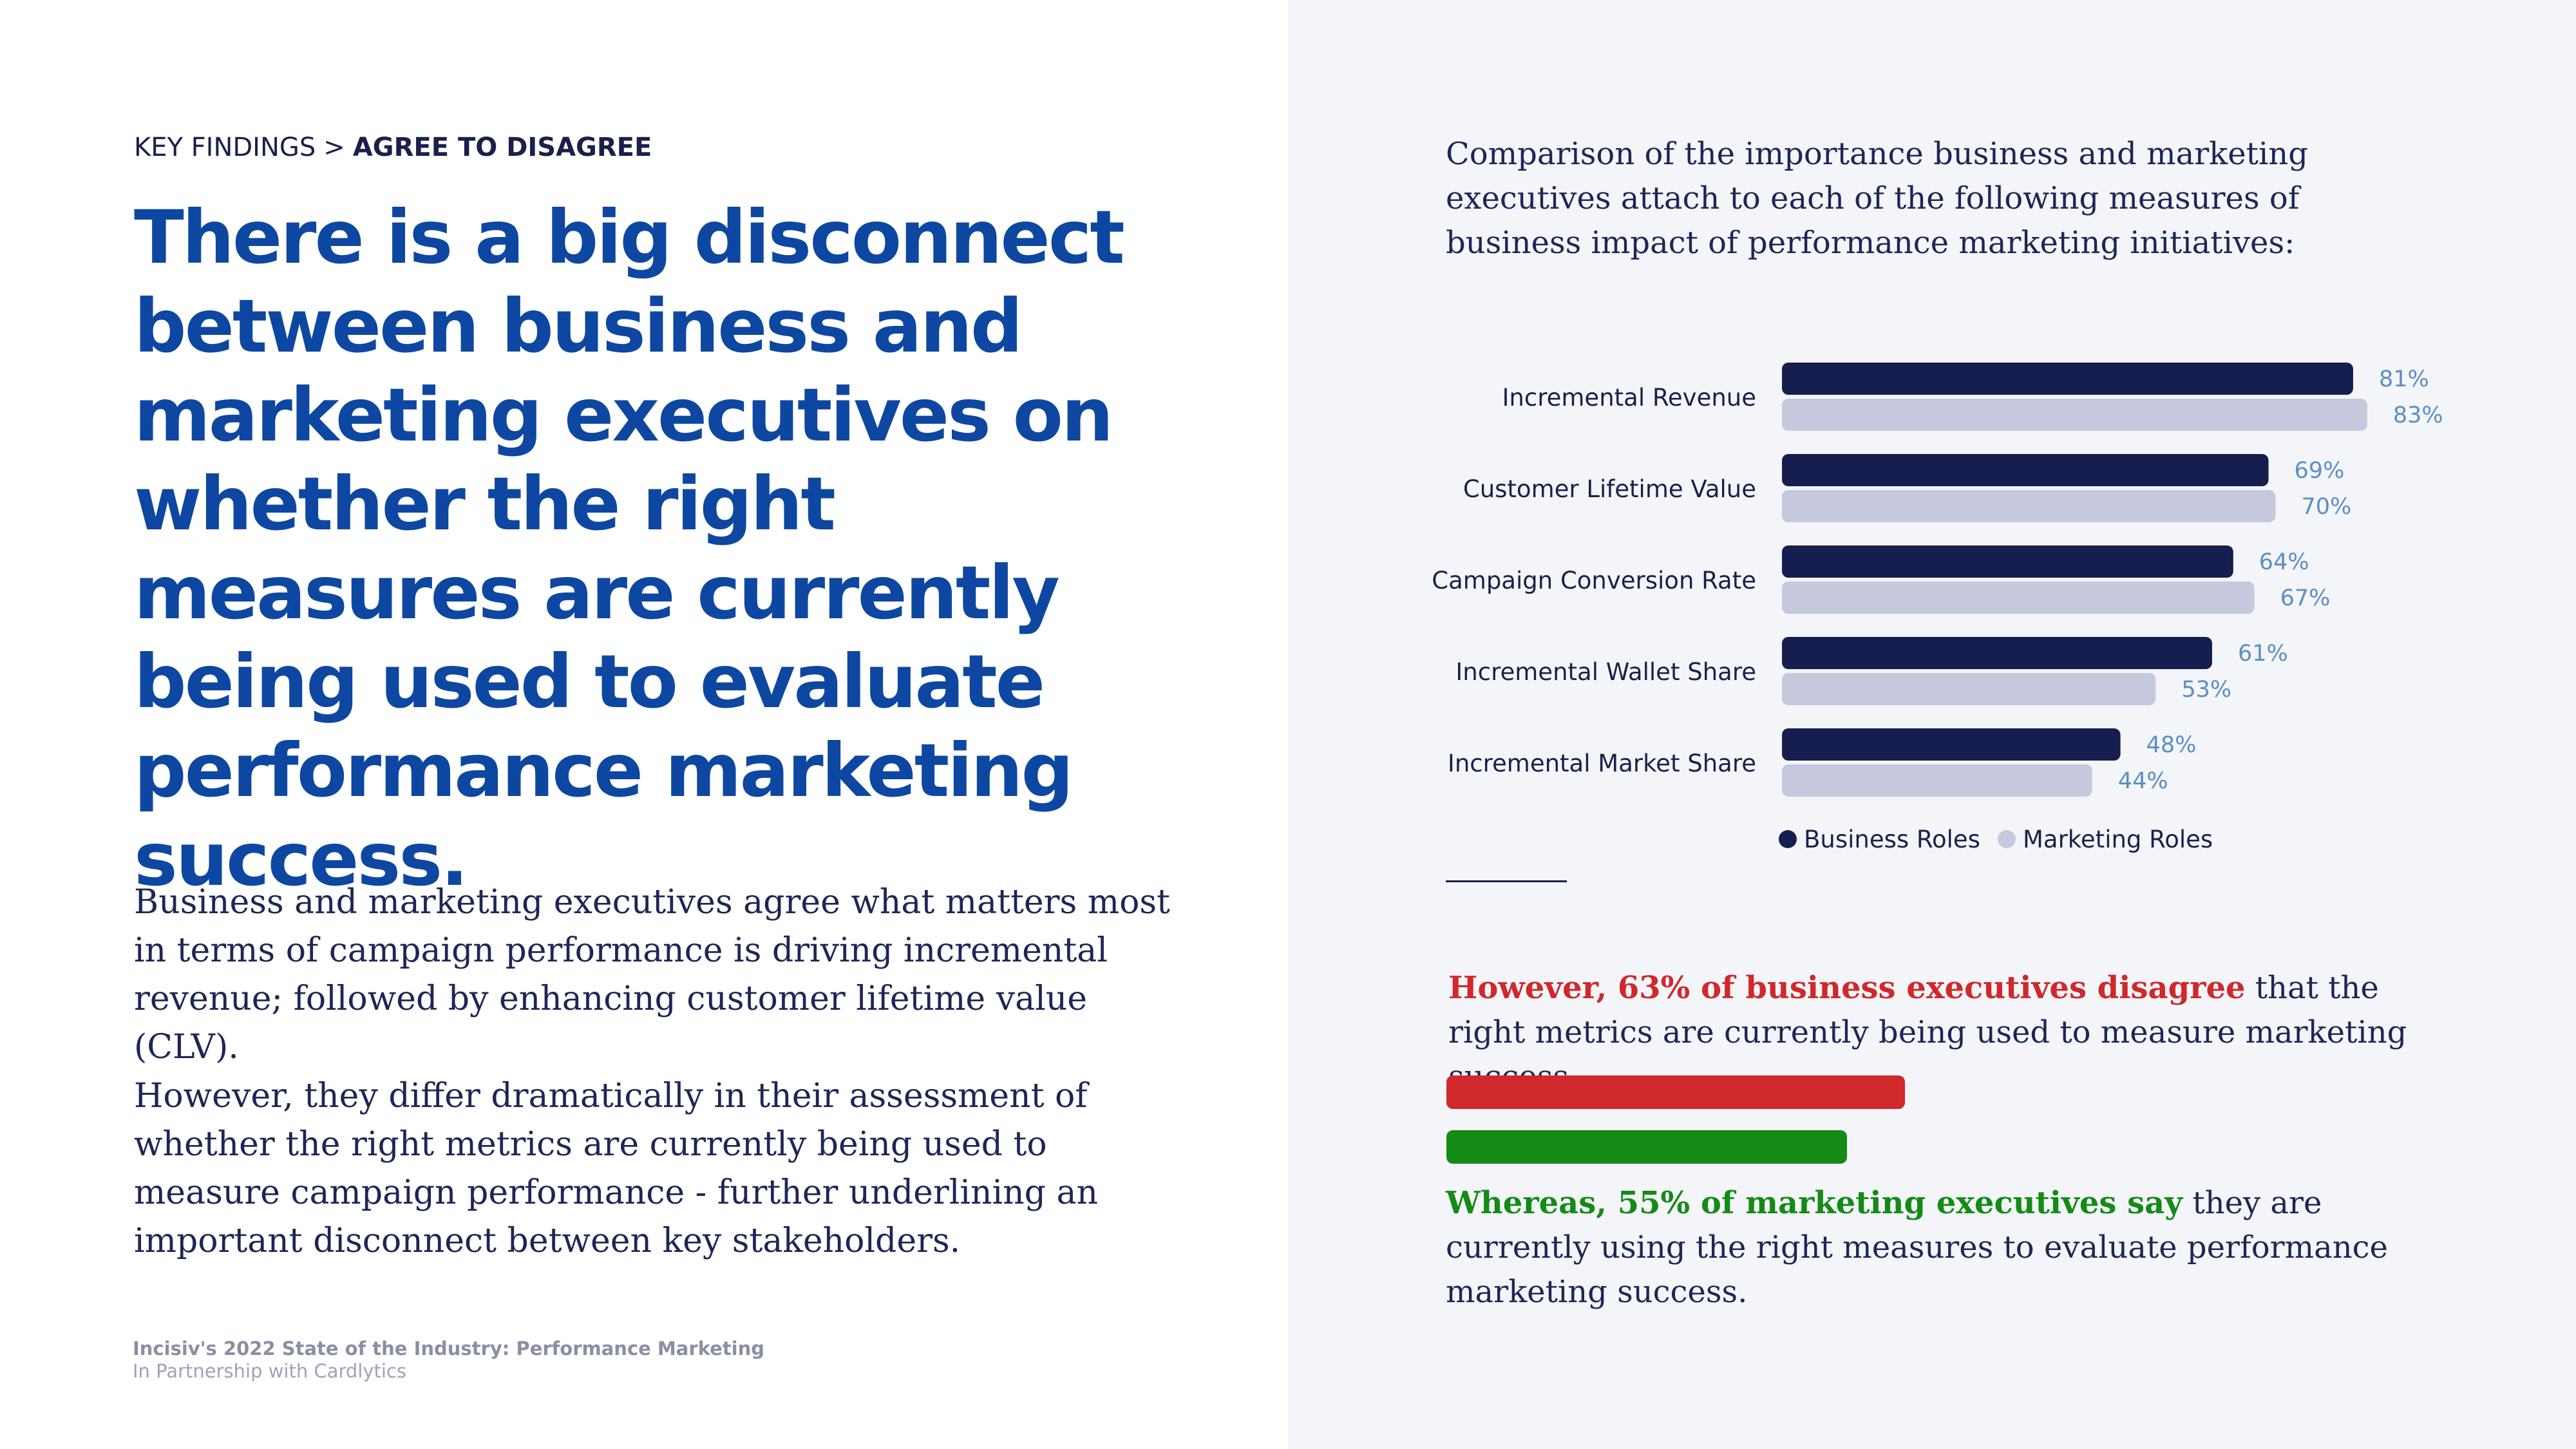 Image resolution: width=2576 pixels, height=1449 pixels. I want to click on agree-highlight: Whereas, 55% of marketing executives say, so click(1814, 1203).